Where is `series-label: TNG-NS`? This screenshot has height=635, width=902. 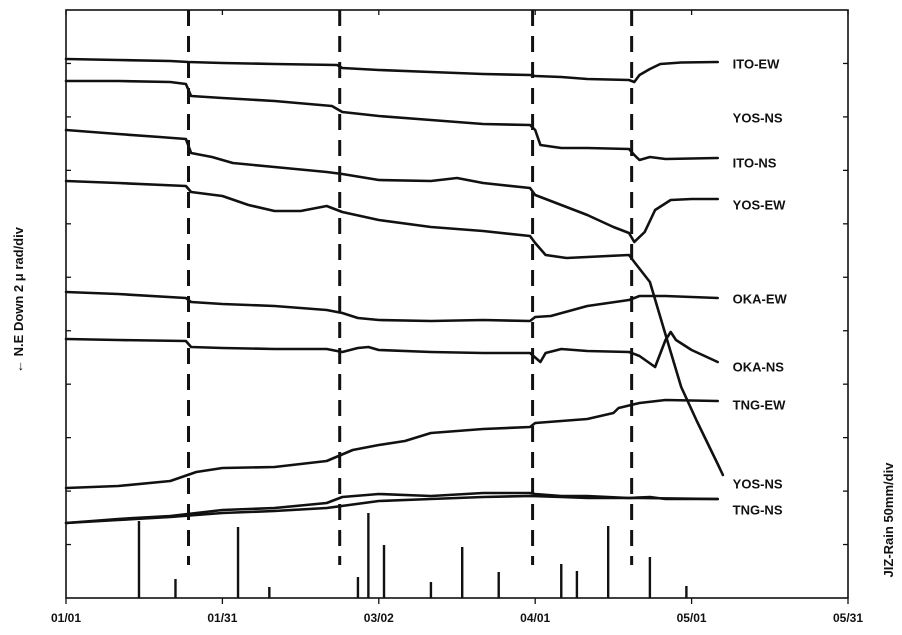 series-label: TNG-NS is located at coordinates (758, 510).